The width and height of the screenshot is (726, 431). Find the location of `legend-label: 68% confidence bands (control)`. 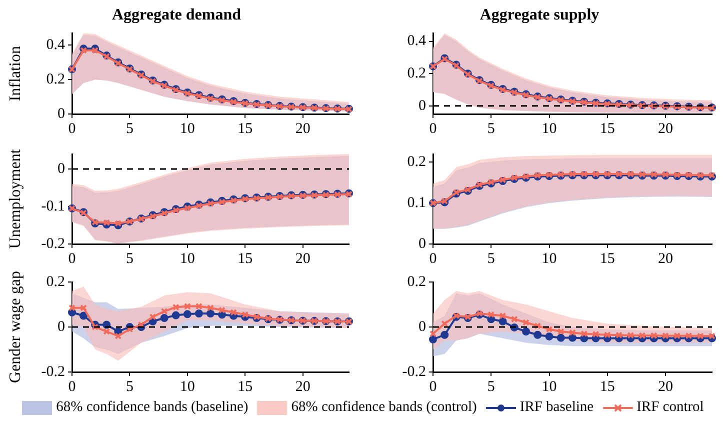

legend-label: 68% confidence bands (control) is located at coordinates (384, 407).